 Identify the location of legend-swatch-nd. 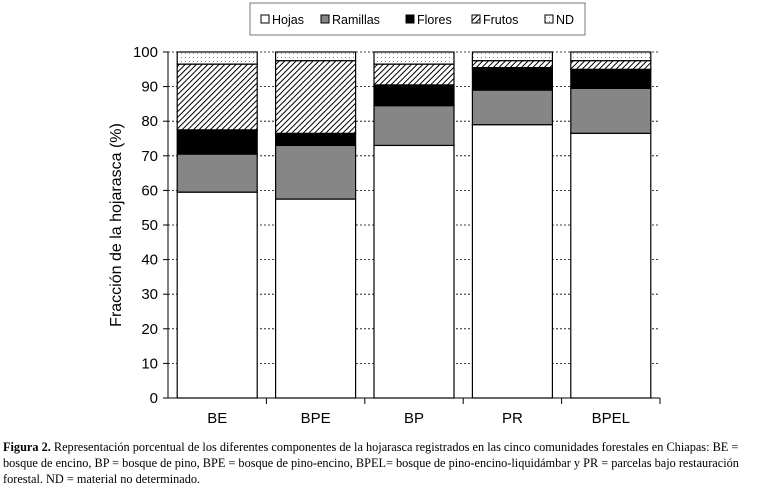
(549, 19).